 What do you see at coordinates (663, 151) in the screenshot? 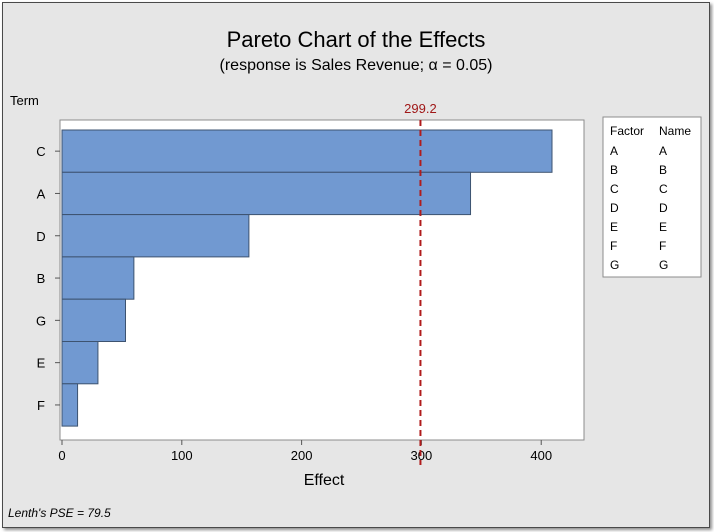
I see `legend-name: A` at bounding box center [663, 151].